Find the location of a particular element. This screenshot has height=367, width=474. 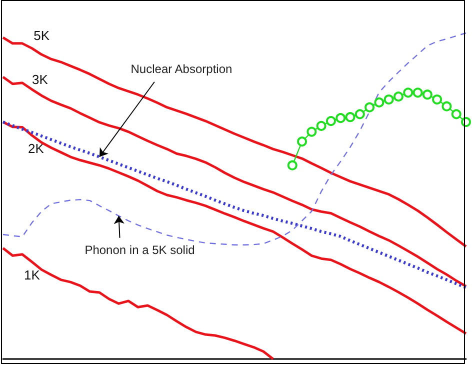

annotation: Nuclear Absorption is located at coordinates (181, 69).